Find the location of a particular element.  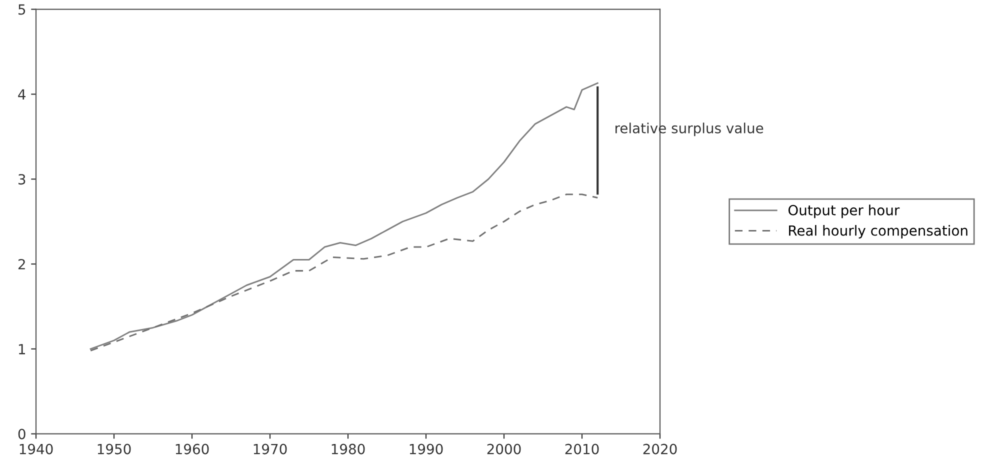

x-tick-label: 1950 is located at coordinates (114, 449).